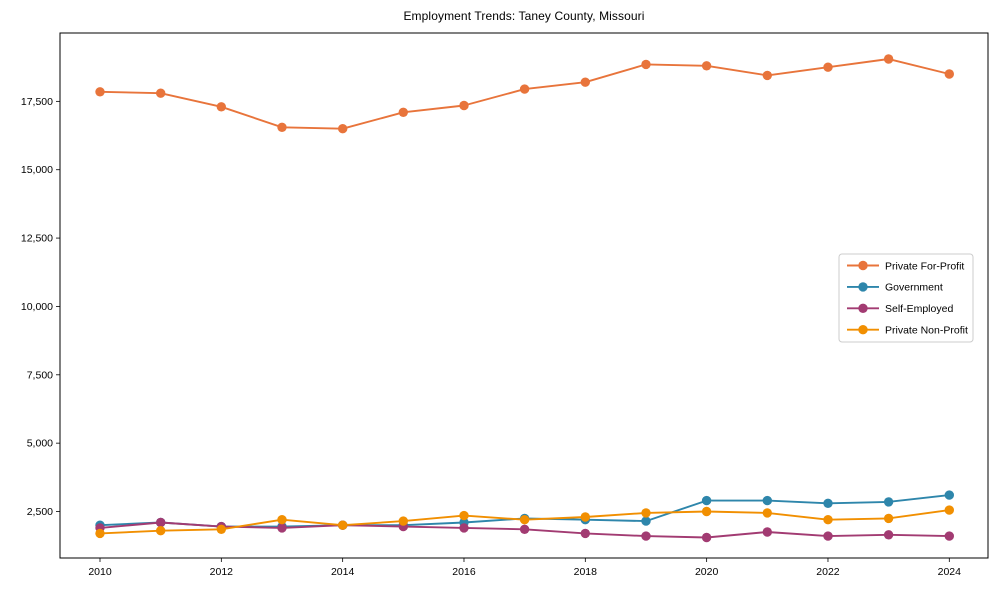  I want to click on series-line-private-for-profit, so click(525, 94).